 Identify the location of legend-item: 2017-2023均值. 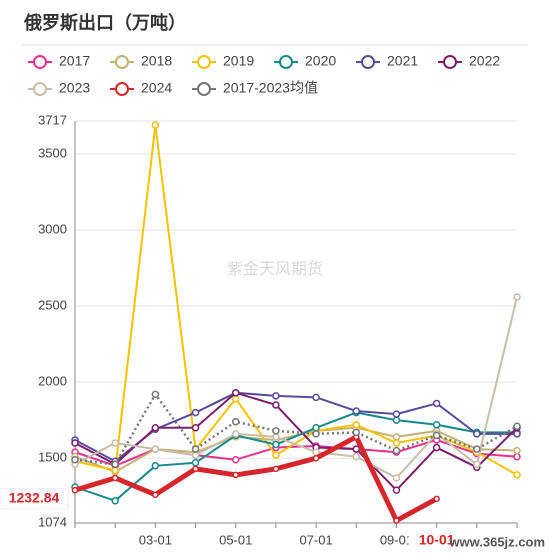
(255, 88).